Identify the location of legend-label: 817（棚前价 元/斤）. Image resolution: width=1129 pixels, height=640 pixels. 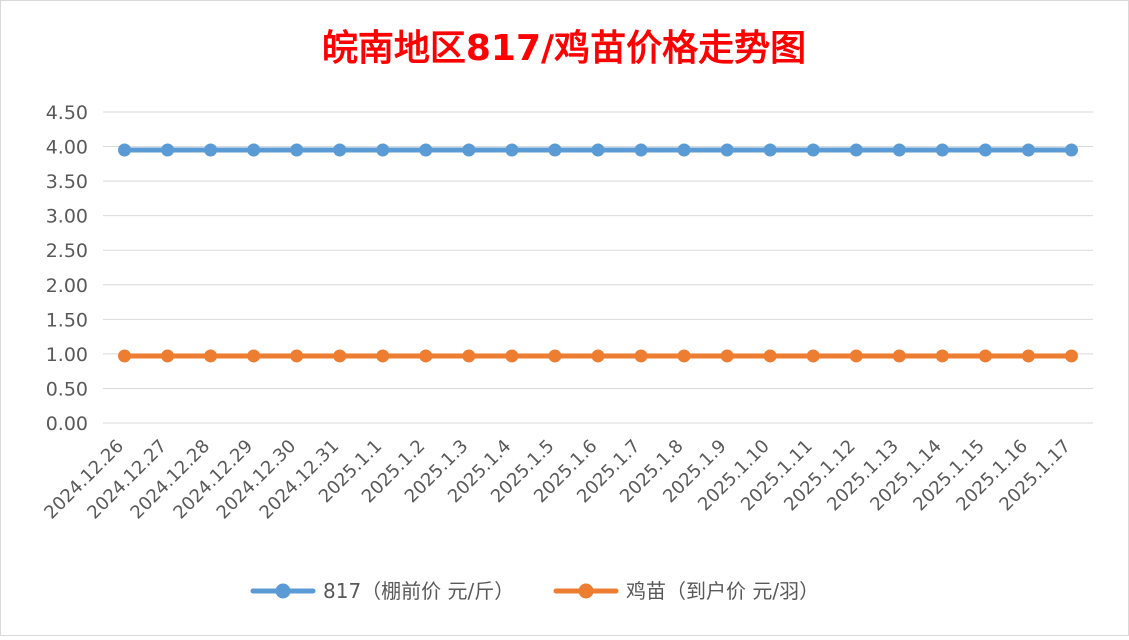
(418, 591).